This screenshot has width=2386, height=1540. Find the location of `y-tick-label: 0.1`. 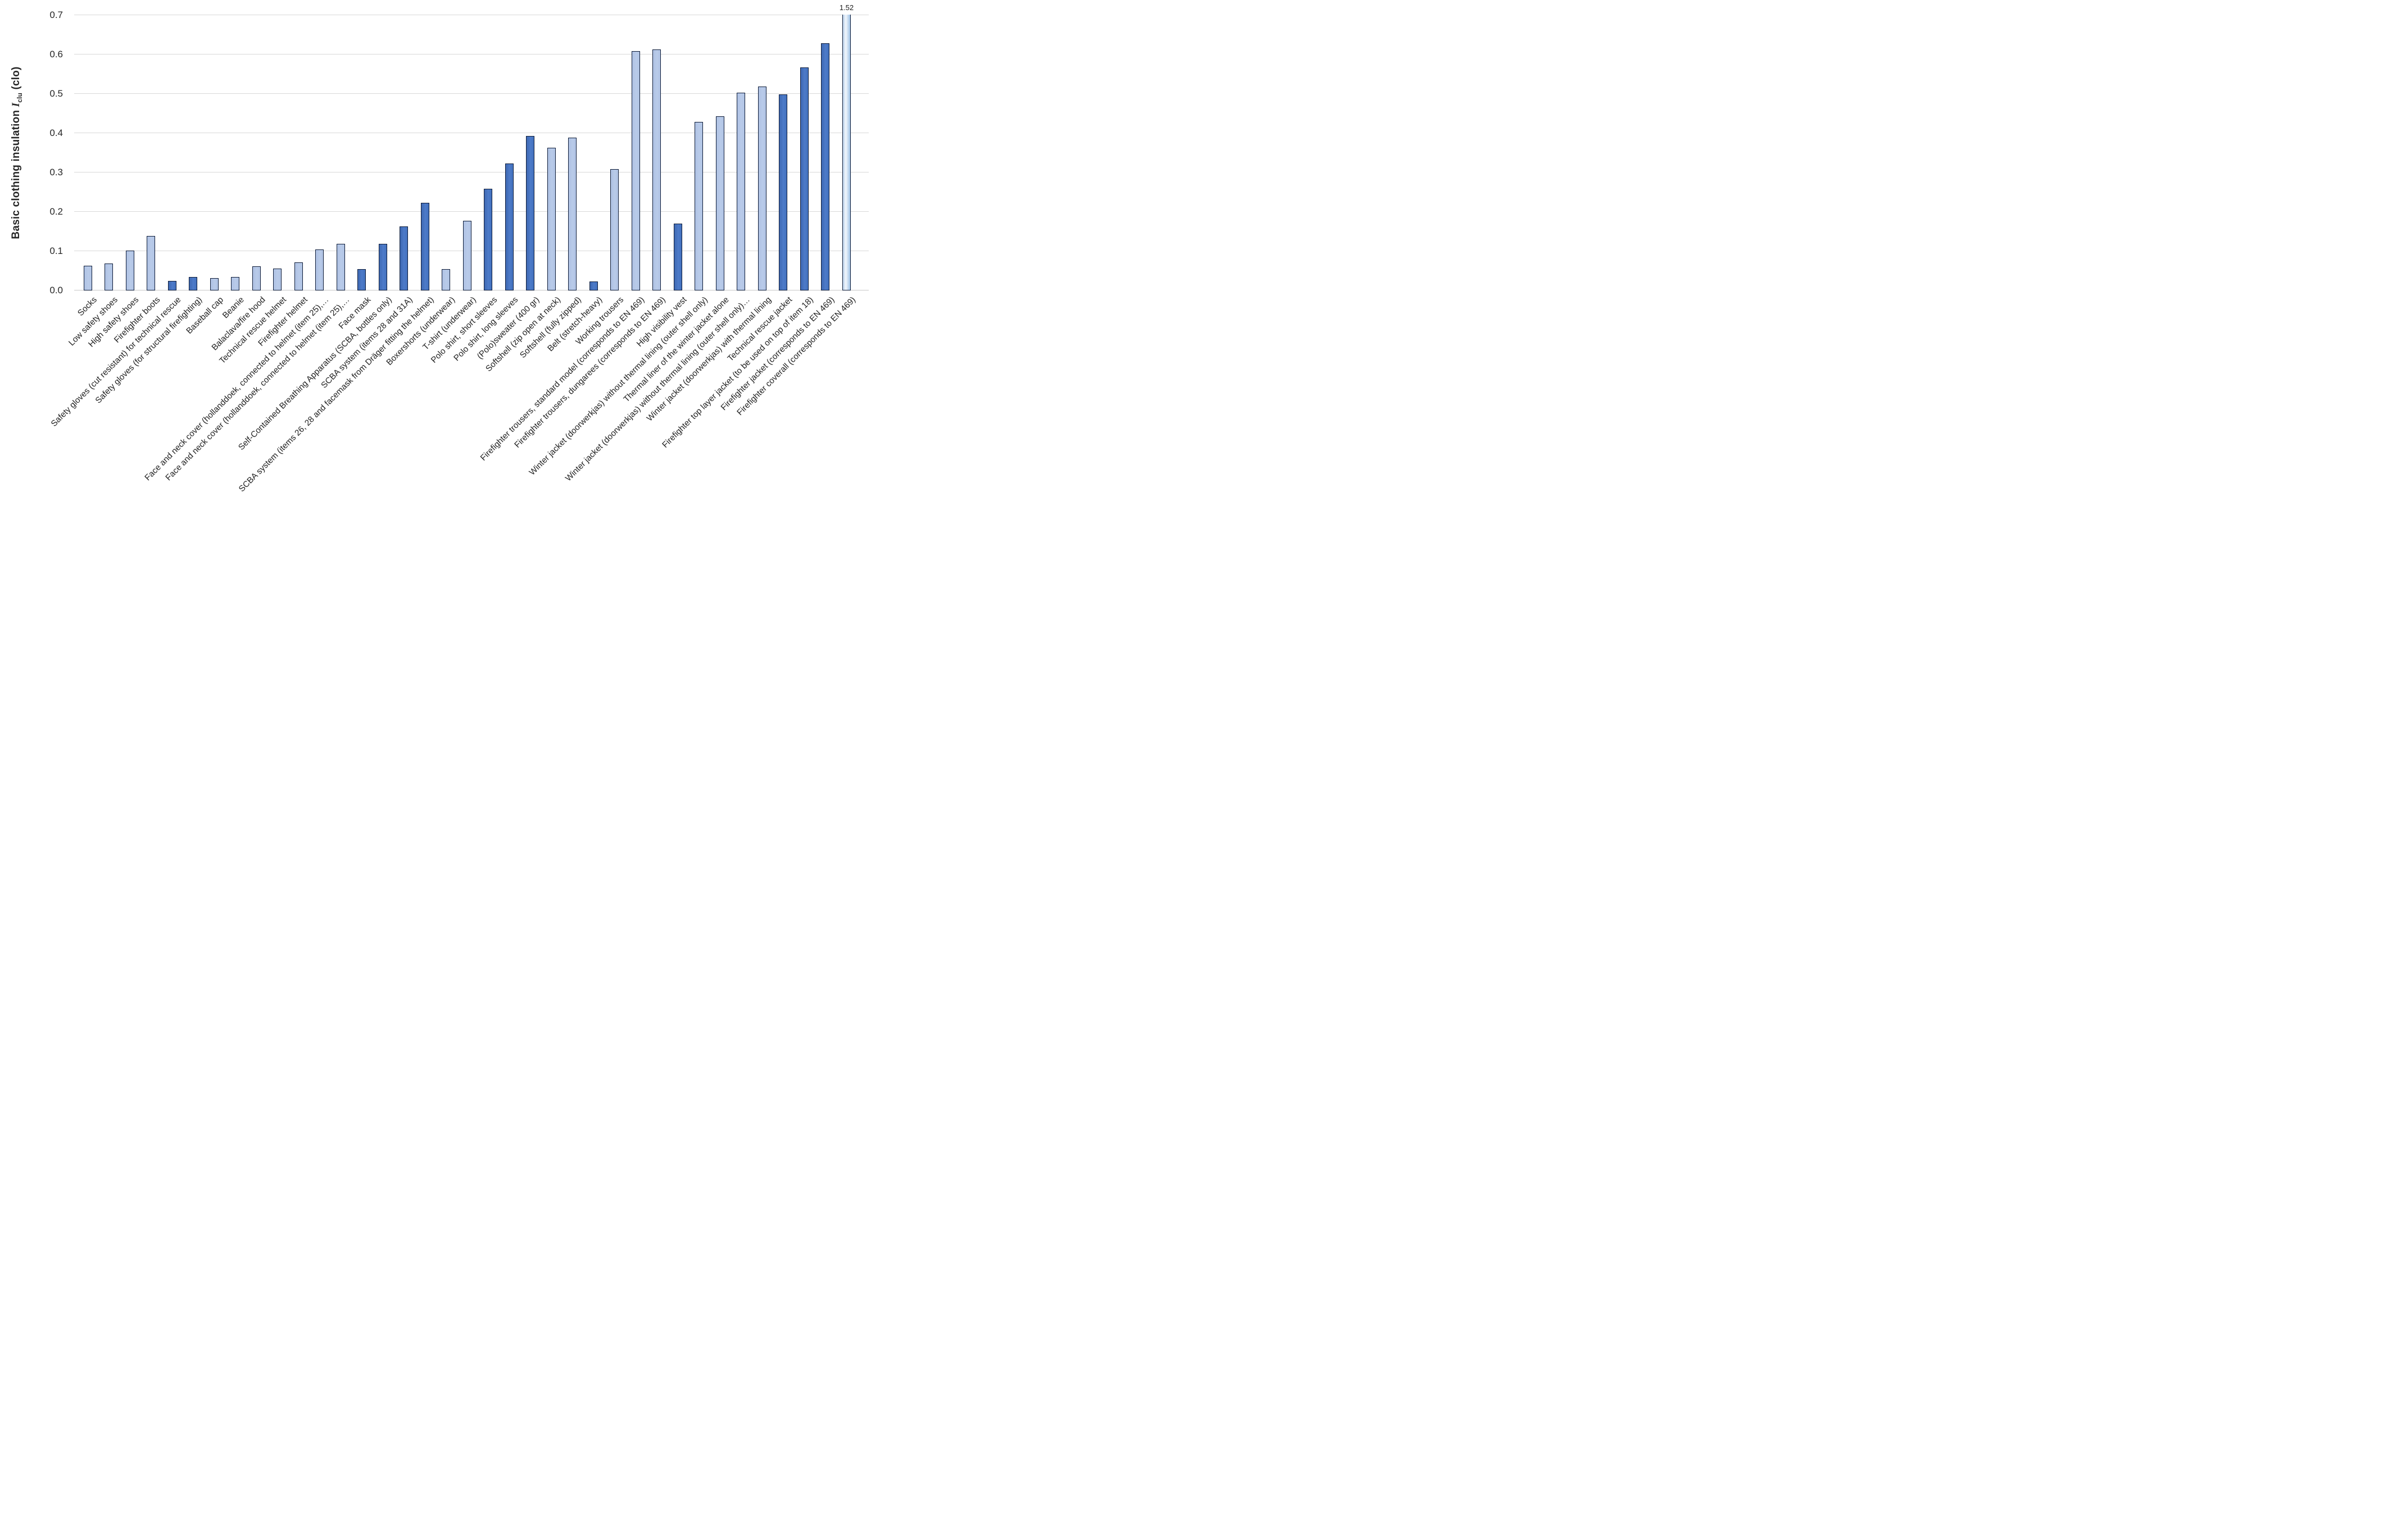

y-tick-label: 0.1 is located at coordinates (56, 251).